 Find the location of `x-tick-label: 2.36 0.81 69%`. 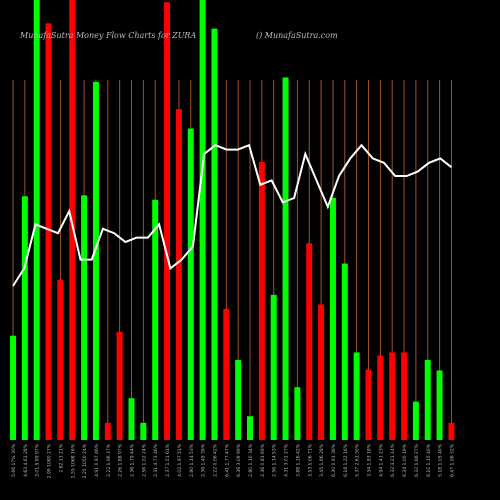

x-tick-label: 2.36 0.81 69% is located at coordinates (263, 460).